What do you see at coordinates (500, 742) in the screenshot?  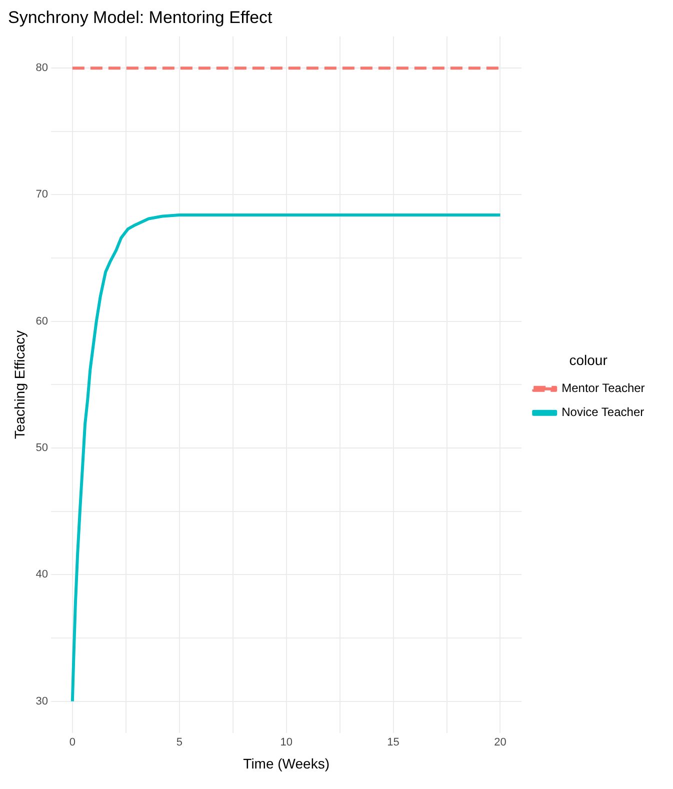 I see `x-tick-label: 20` at bounding box center [500, 742].